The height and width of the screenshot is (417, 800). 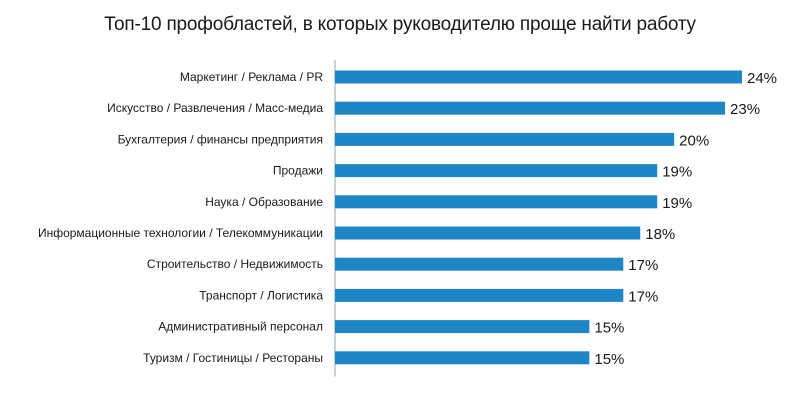 I want to click on data-label: 24%, so click(x=762, y=78).